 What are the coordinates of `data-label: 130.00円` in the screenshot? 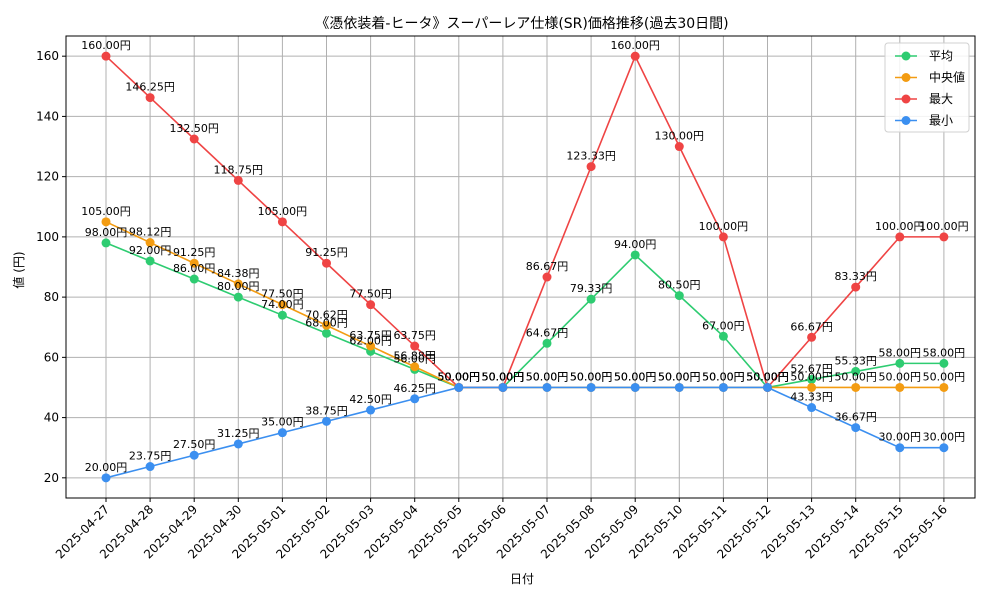 It's located at (680, 136).